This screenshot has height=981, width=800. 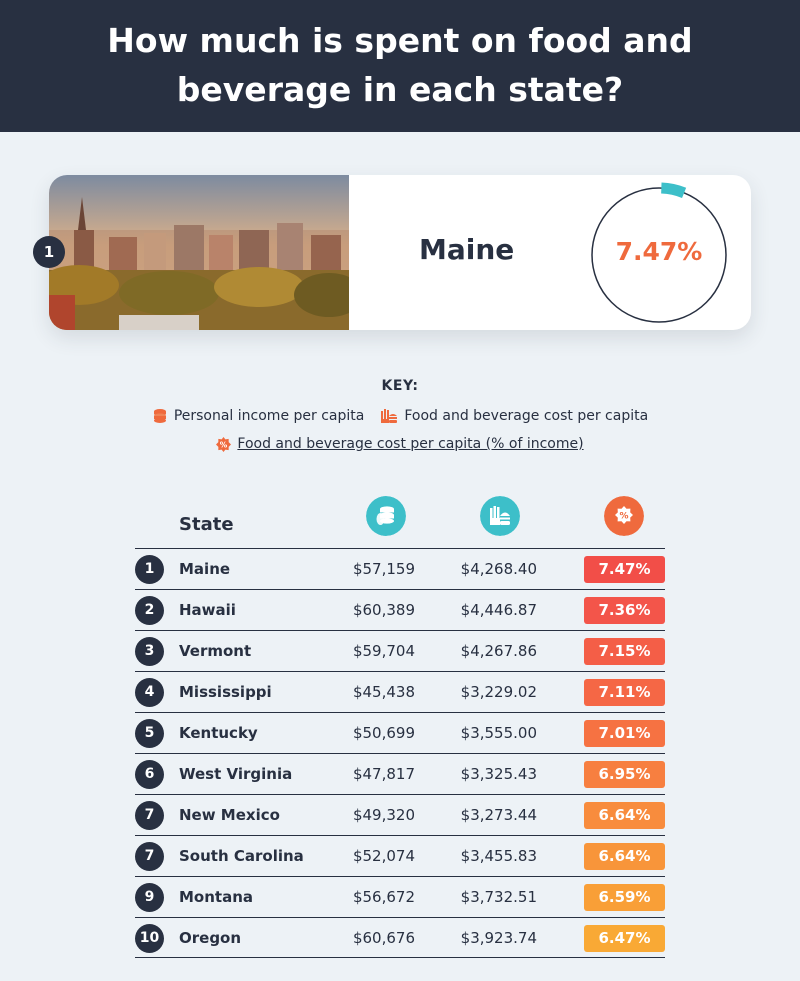 I want to click on income-value: $52,074, so click(x=383, y=856).